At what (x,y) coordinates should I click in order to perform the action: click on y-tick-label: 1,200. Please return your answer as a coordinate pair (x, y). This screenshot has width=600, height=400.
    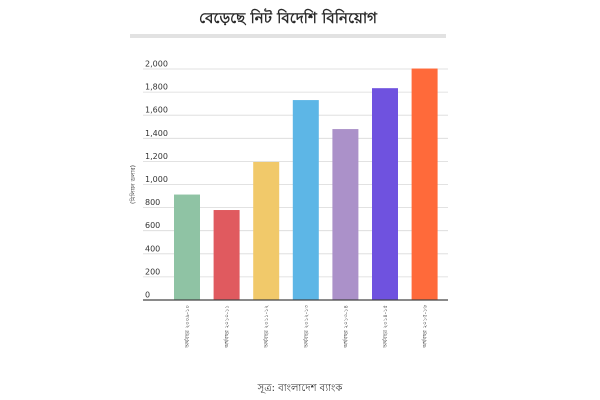
    Looking at the image, I should click on (156, 156).